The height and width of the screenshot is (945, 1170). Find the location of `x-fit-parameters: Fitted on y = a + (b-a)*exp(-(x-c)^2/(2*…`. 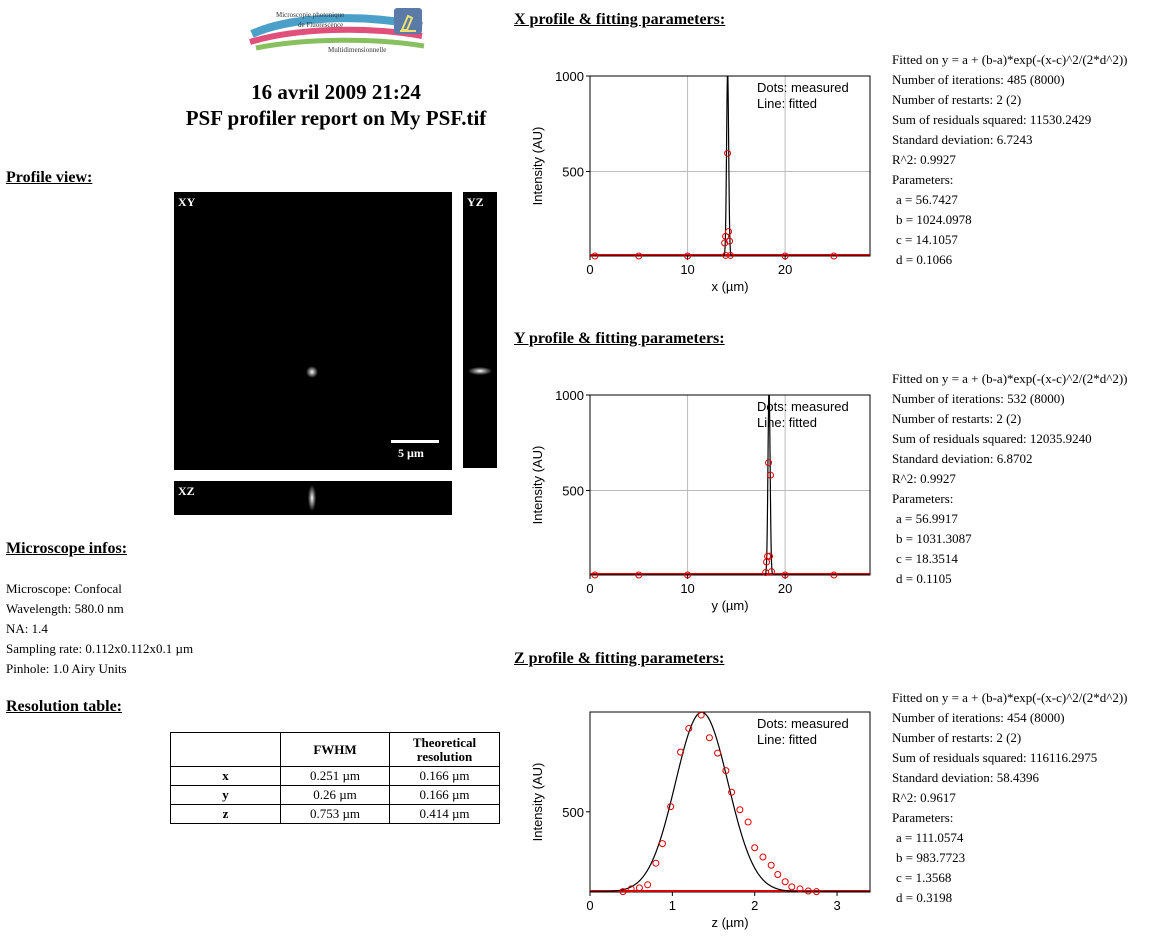

x-fit-parameters: Fitted on y = a + (b-a)*exp(-(x-c)^2/(2*… is located at coordinates (1010, 160).